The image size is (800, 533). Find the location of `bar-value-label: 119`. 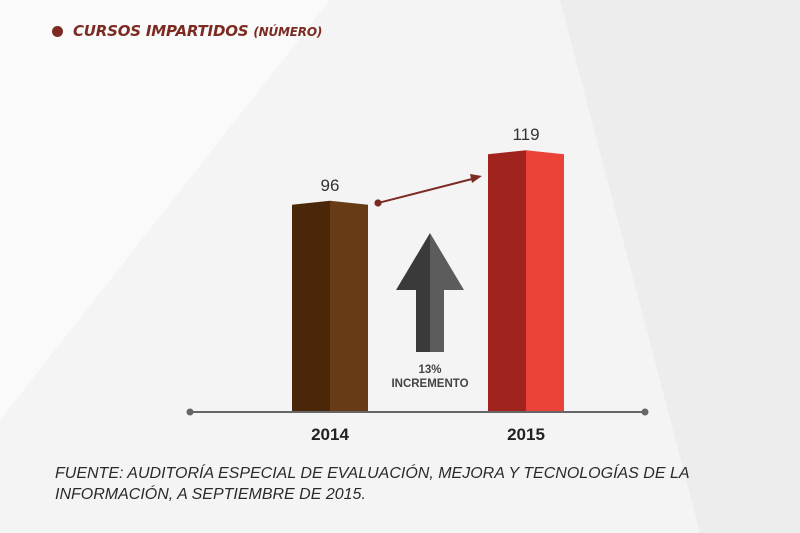

bar-value-label: 119 is located at coordinates (525, 134).